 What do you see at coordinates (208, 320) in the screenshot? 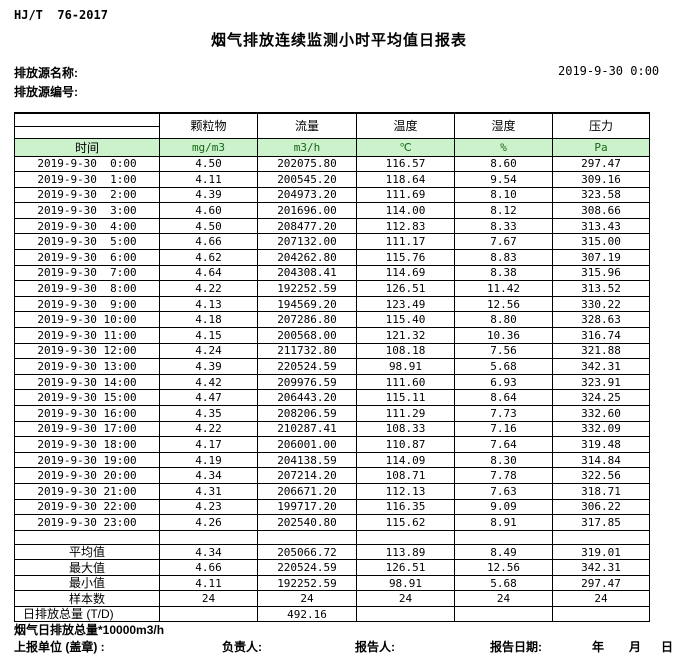
I see `value-cell: 4.18` at bounding box center [208, 320].